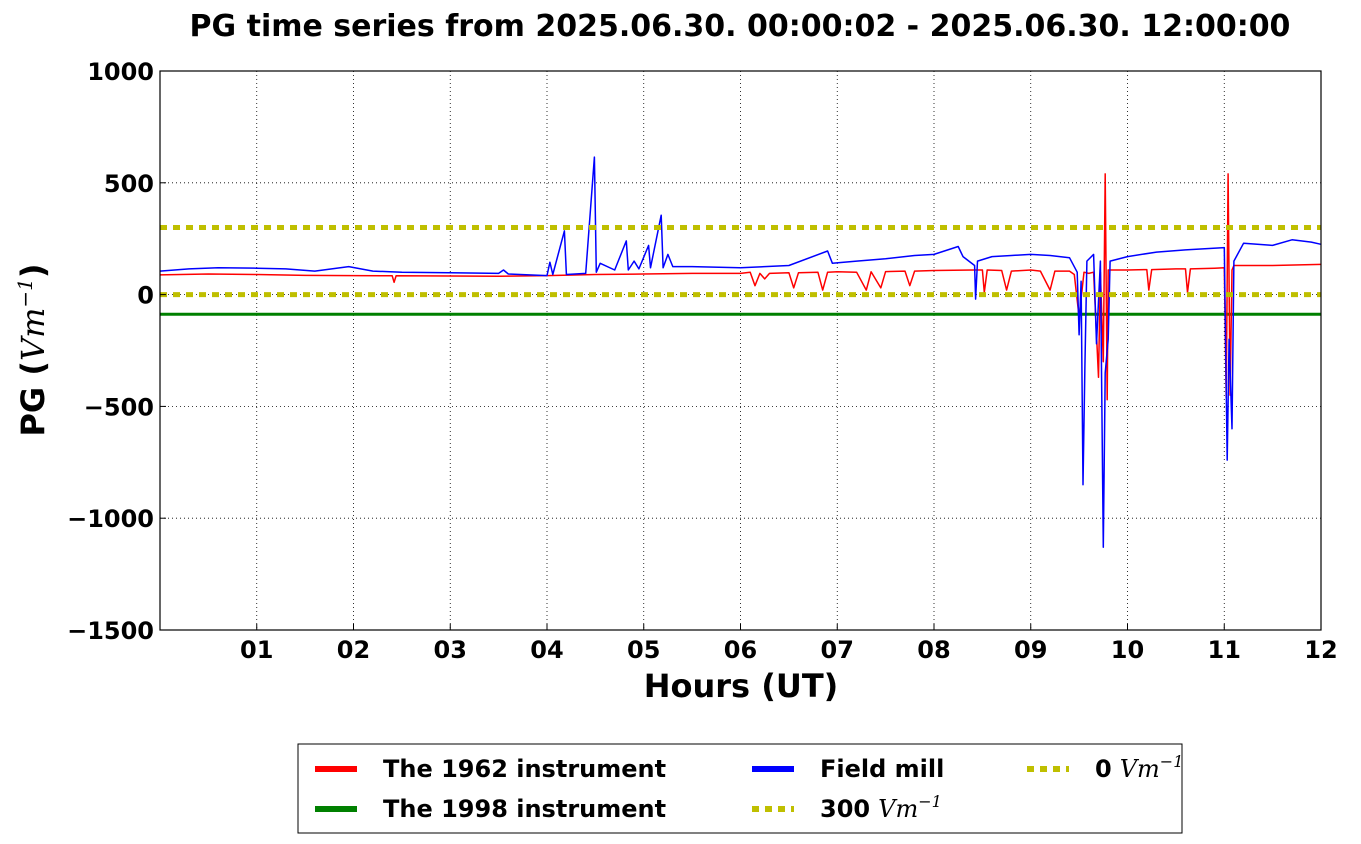 This screenshot has width=1361, height=844. Describe the element at coordinates (1127, 650) in the screenshot. I see `x-tick-label: 10` at that location.